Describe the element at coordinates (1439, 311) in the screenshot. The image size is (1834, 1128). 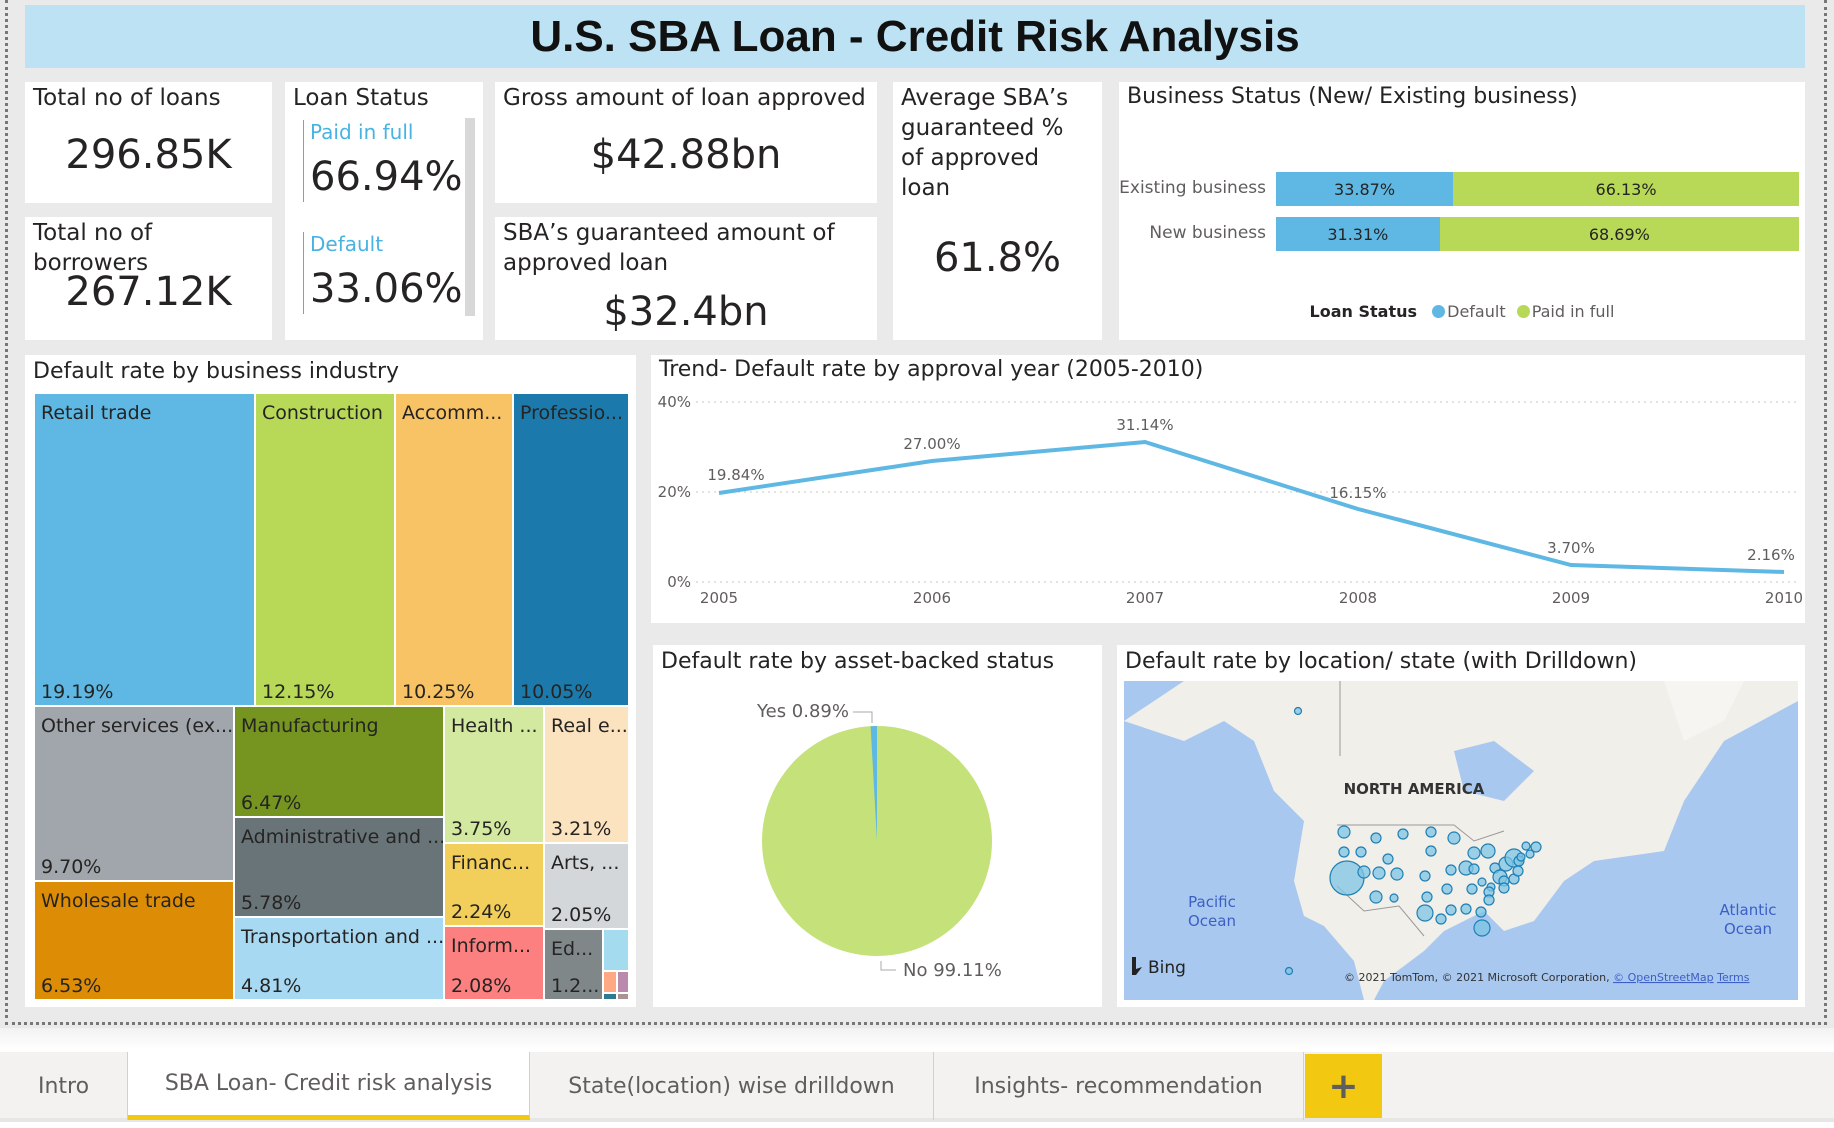
I see `legend-dot-default-icon` at that location.